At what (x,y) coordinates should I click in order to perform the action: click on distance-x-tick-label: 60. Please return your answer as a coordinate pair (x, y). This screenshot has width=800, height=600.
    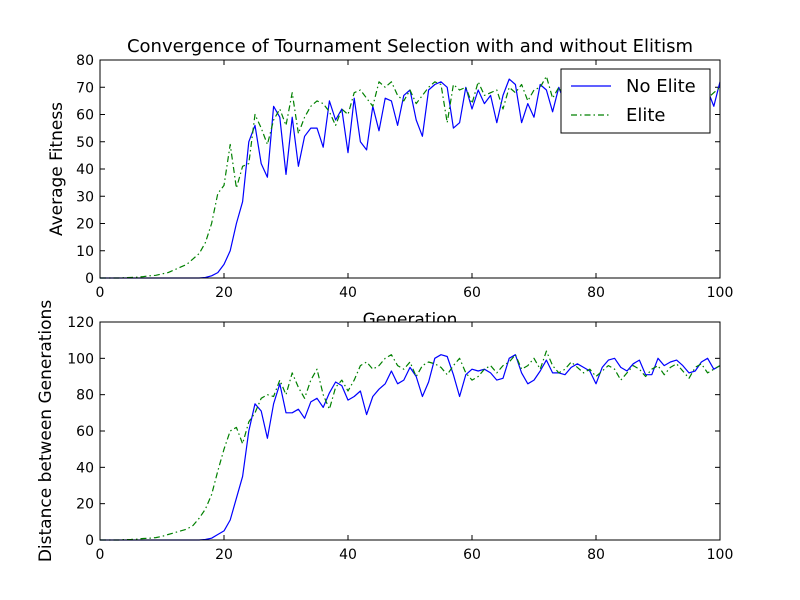
    Looking at the image, I should click on (472, 555).